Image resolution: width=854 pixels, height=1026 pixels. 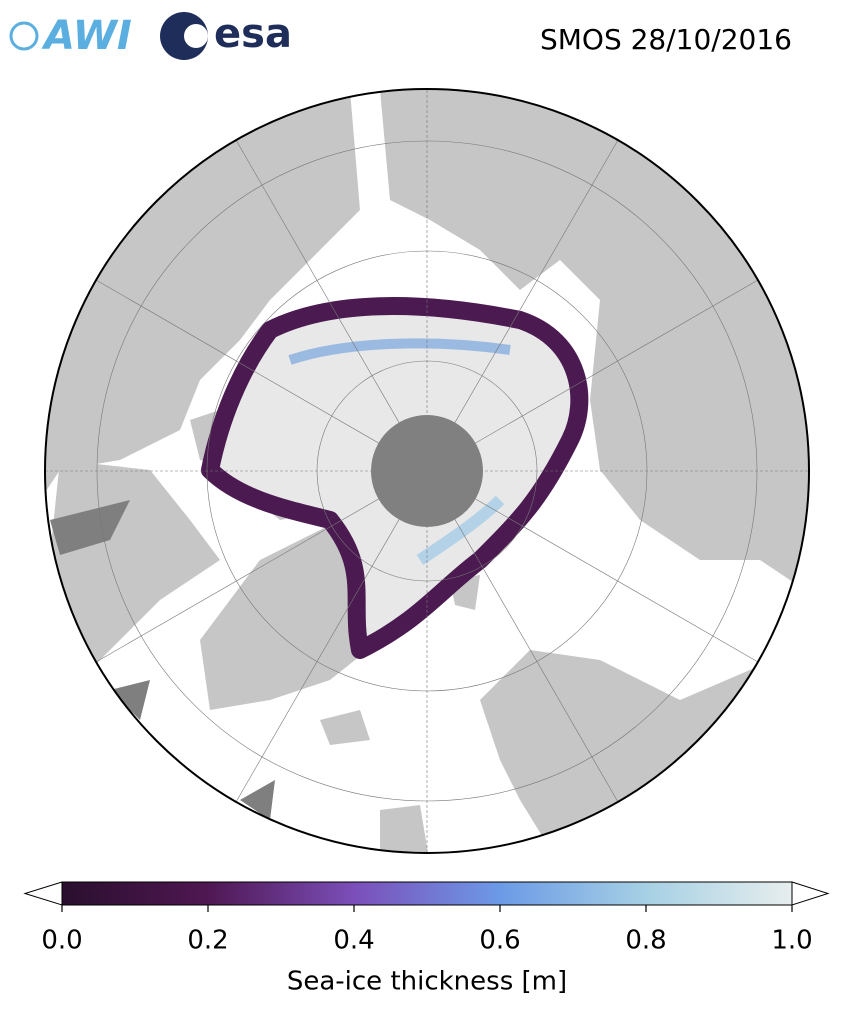 What do you see at coordinates (499, 941) in the screenshot?
I see `colorbar-tick-label: 0.6` at bounding box center [499, 941].